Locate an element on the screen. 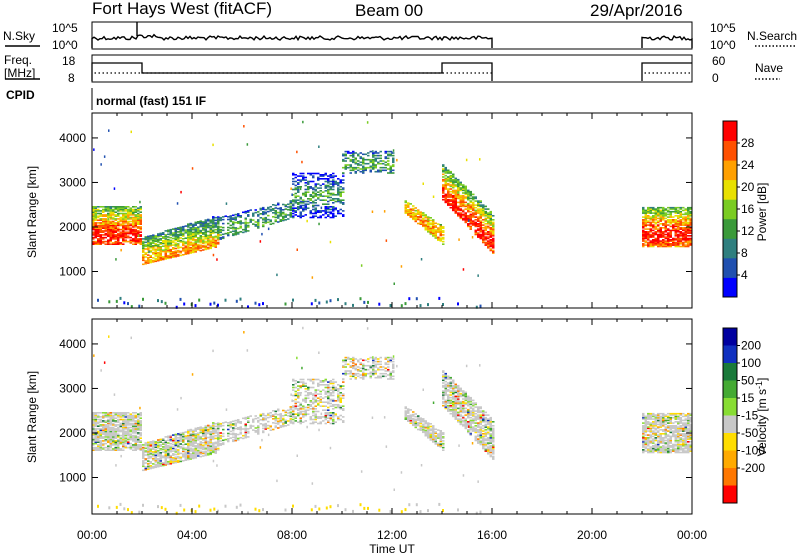 This screenshot has height=554, width=800. nsky-tick-bottom: 10^0 is located at coordinates (65, 45).